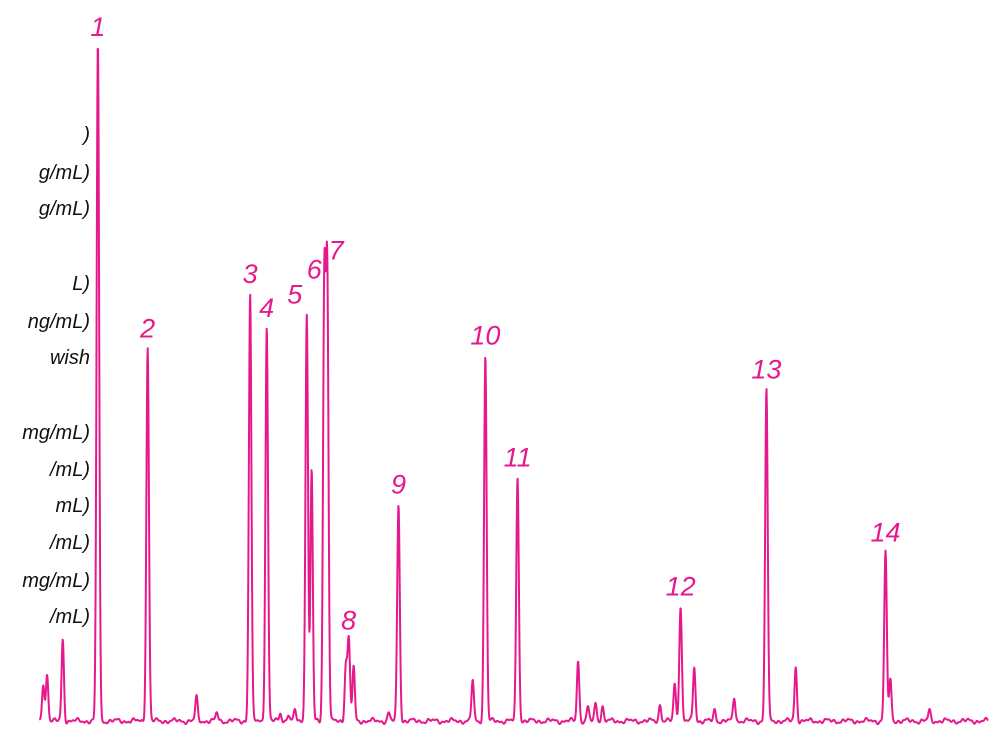 This screenshot has width=990, height=729. I want to click on peak-label-9: 9, so click(398, 485).